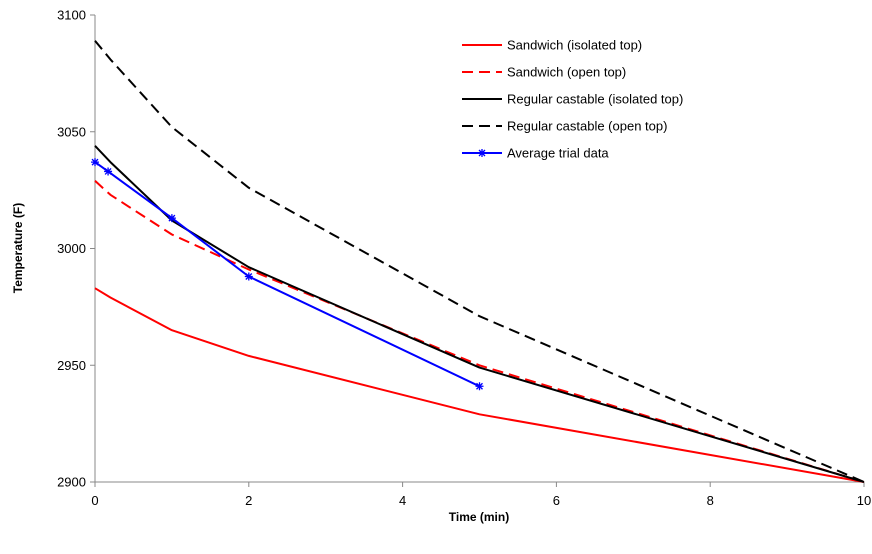 This screenshot has width=872, height=554. I want to click on y-tick-label: 3000, so click(71, 248).